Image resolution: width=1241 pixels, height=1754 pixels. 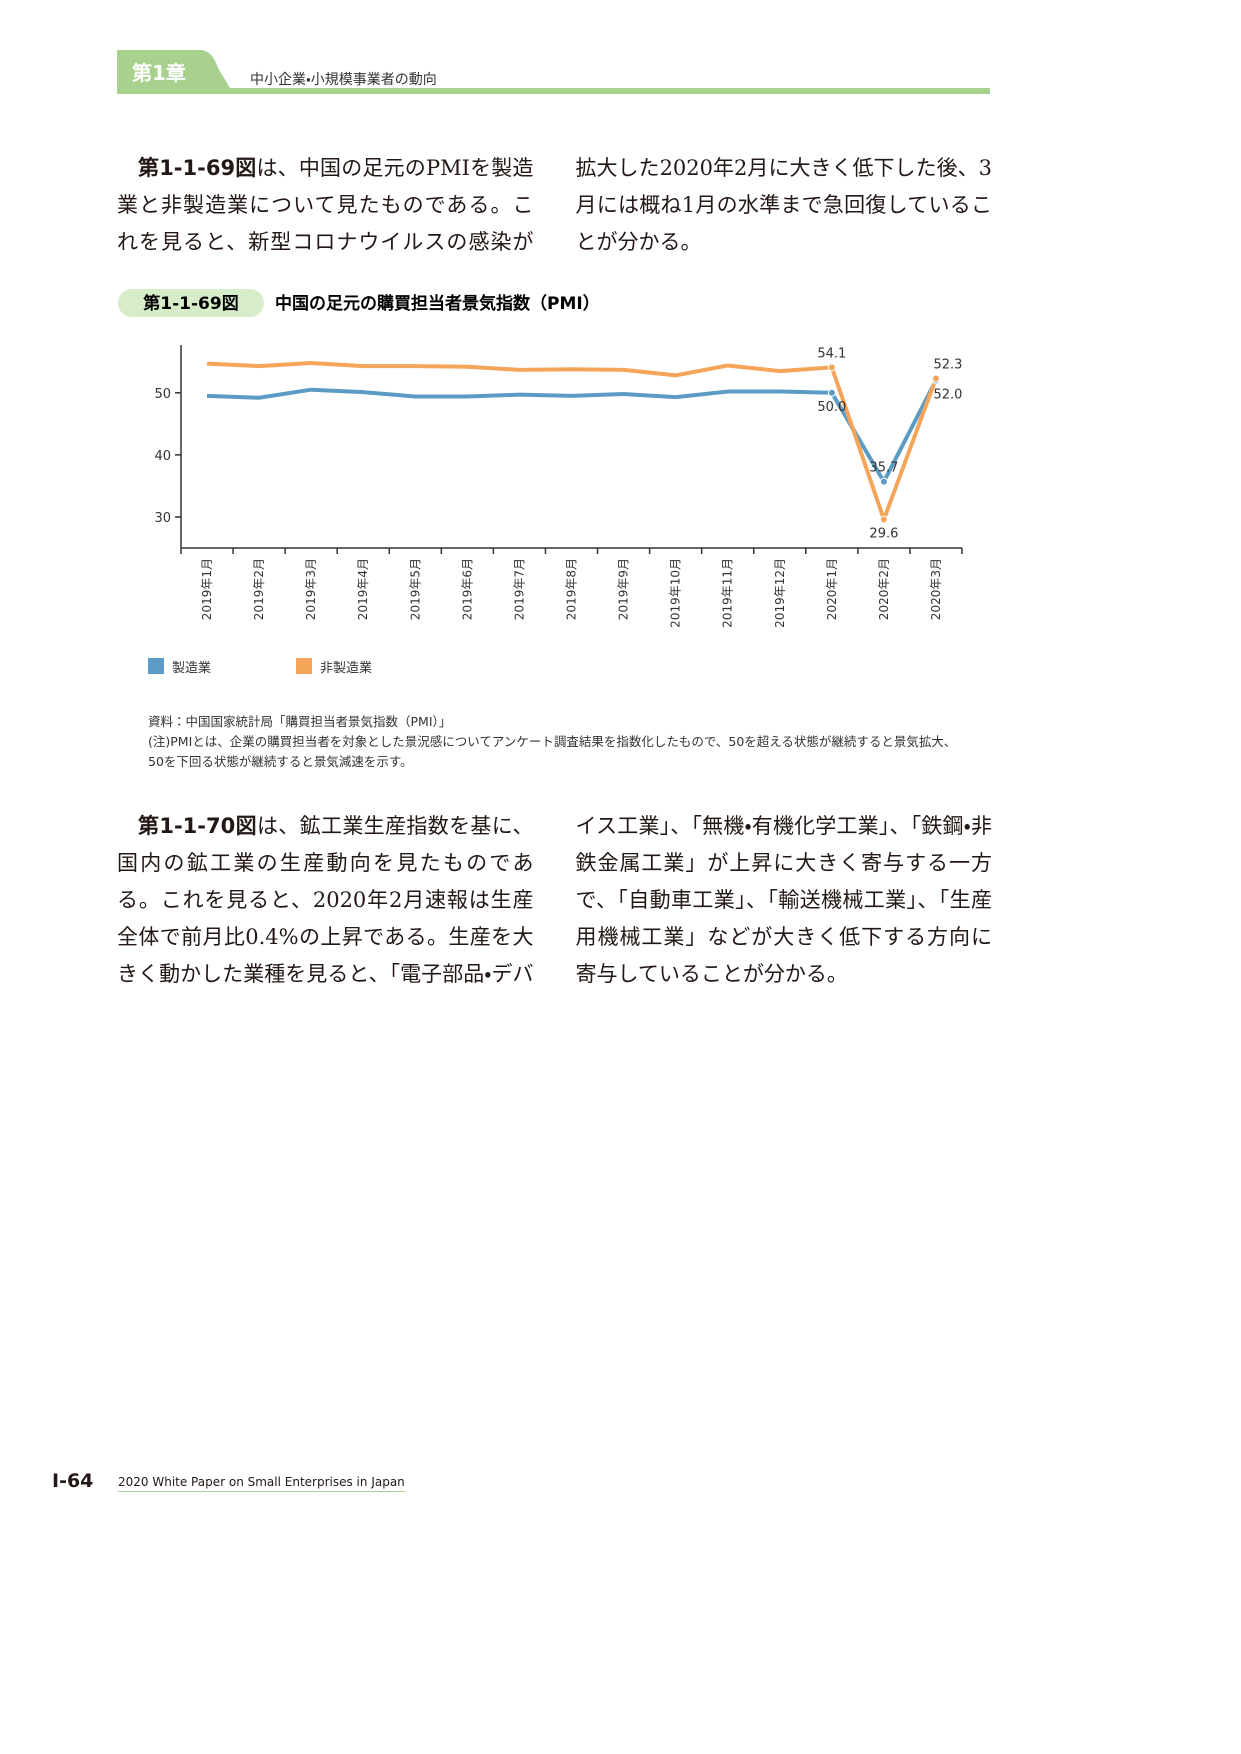 I want to click on x-tick-label: 2019年6月, so click(x=467, y=589).